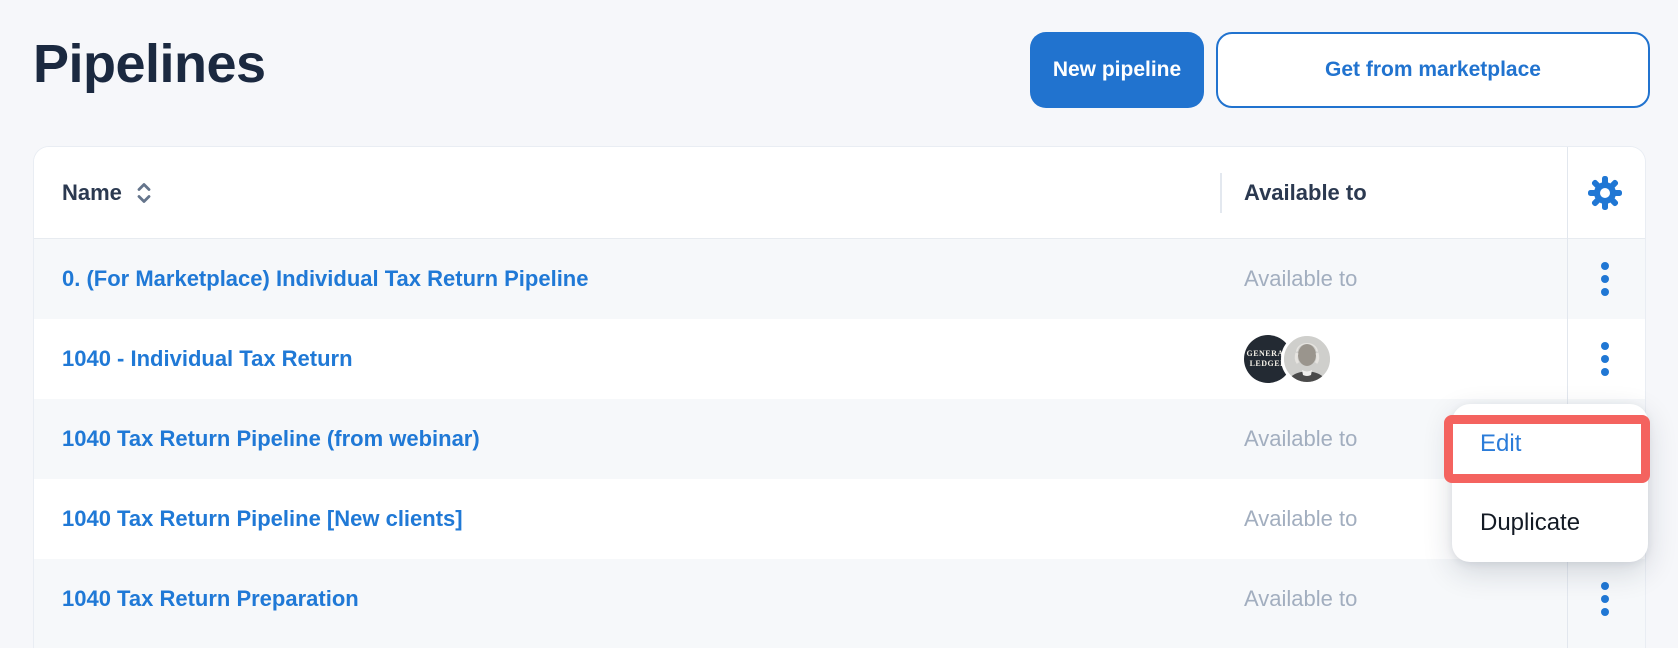 The width and height of the screenshot is (1678, 648). I want to click on table-row-partial, so click(839, 643).